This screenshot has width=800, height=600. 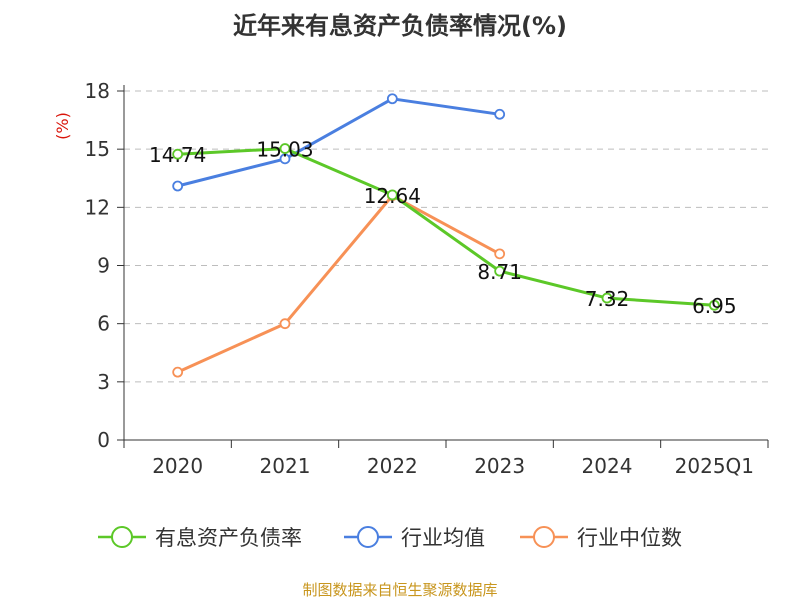 I want to click on x-tick-label: 2024, so click(x=607, y=466).